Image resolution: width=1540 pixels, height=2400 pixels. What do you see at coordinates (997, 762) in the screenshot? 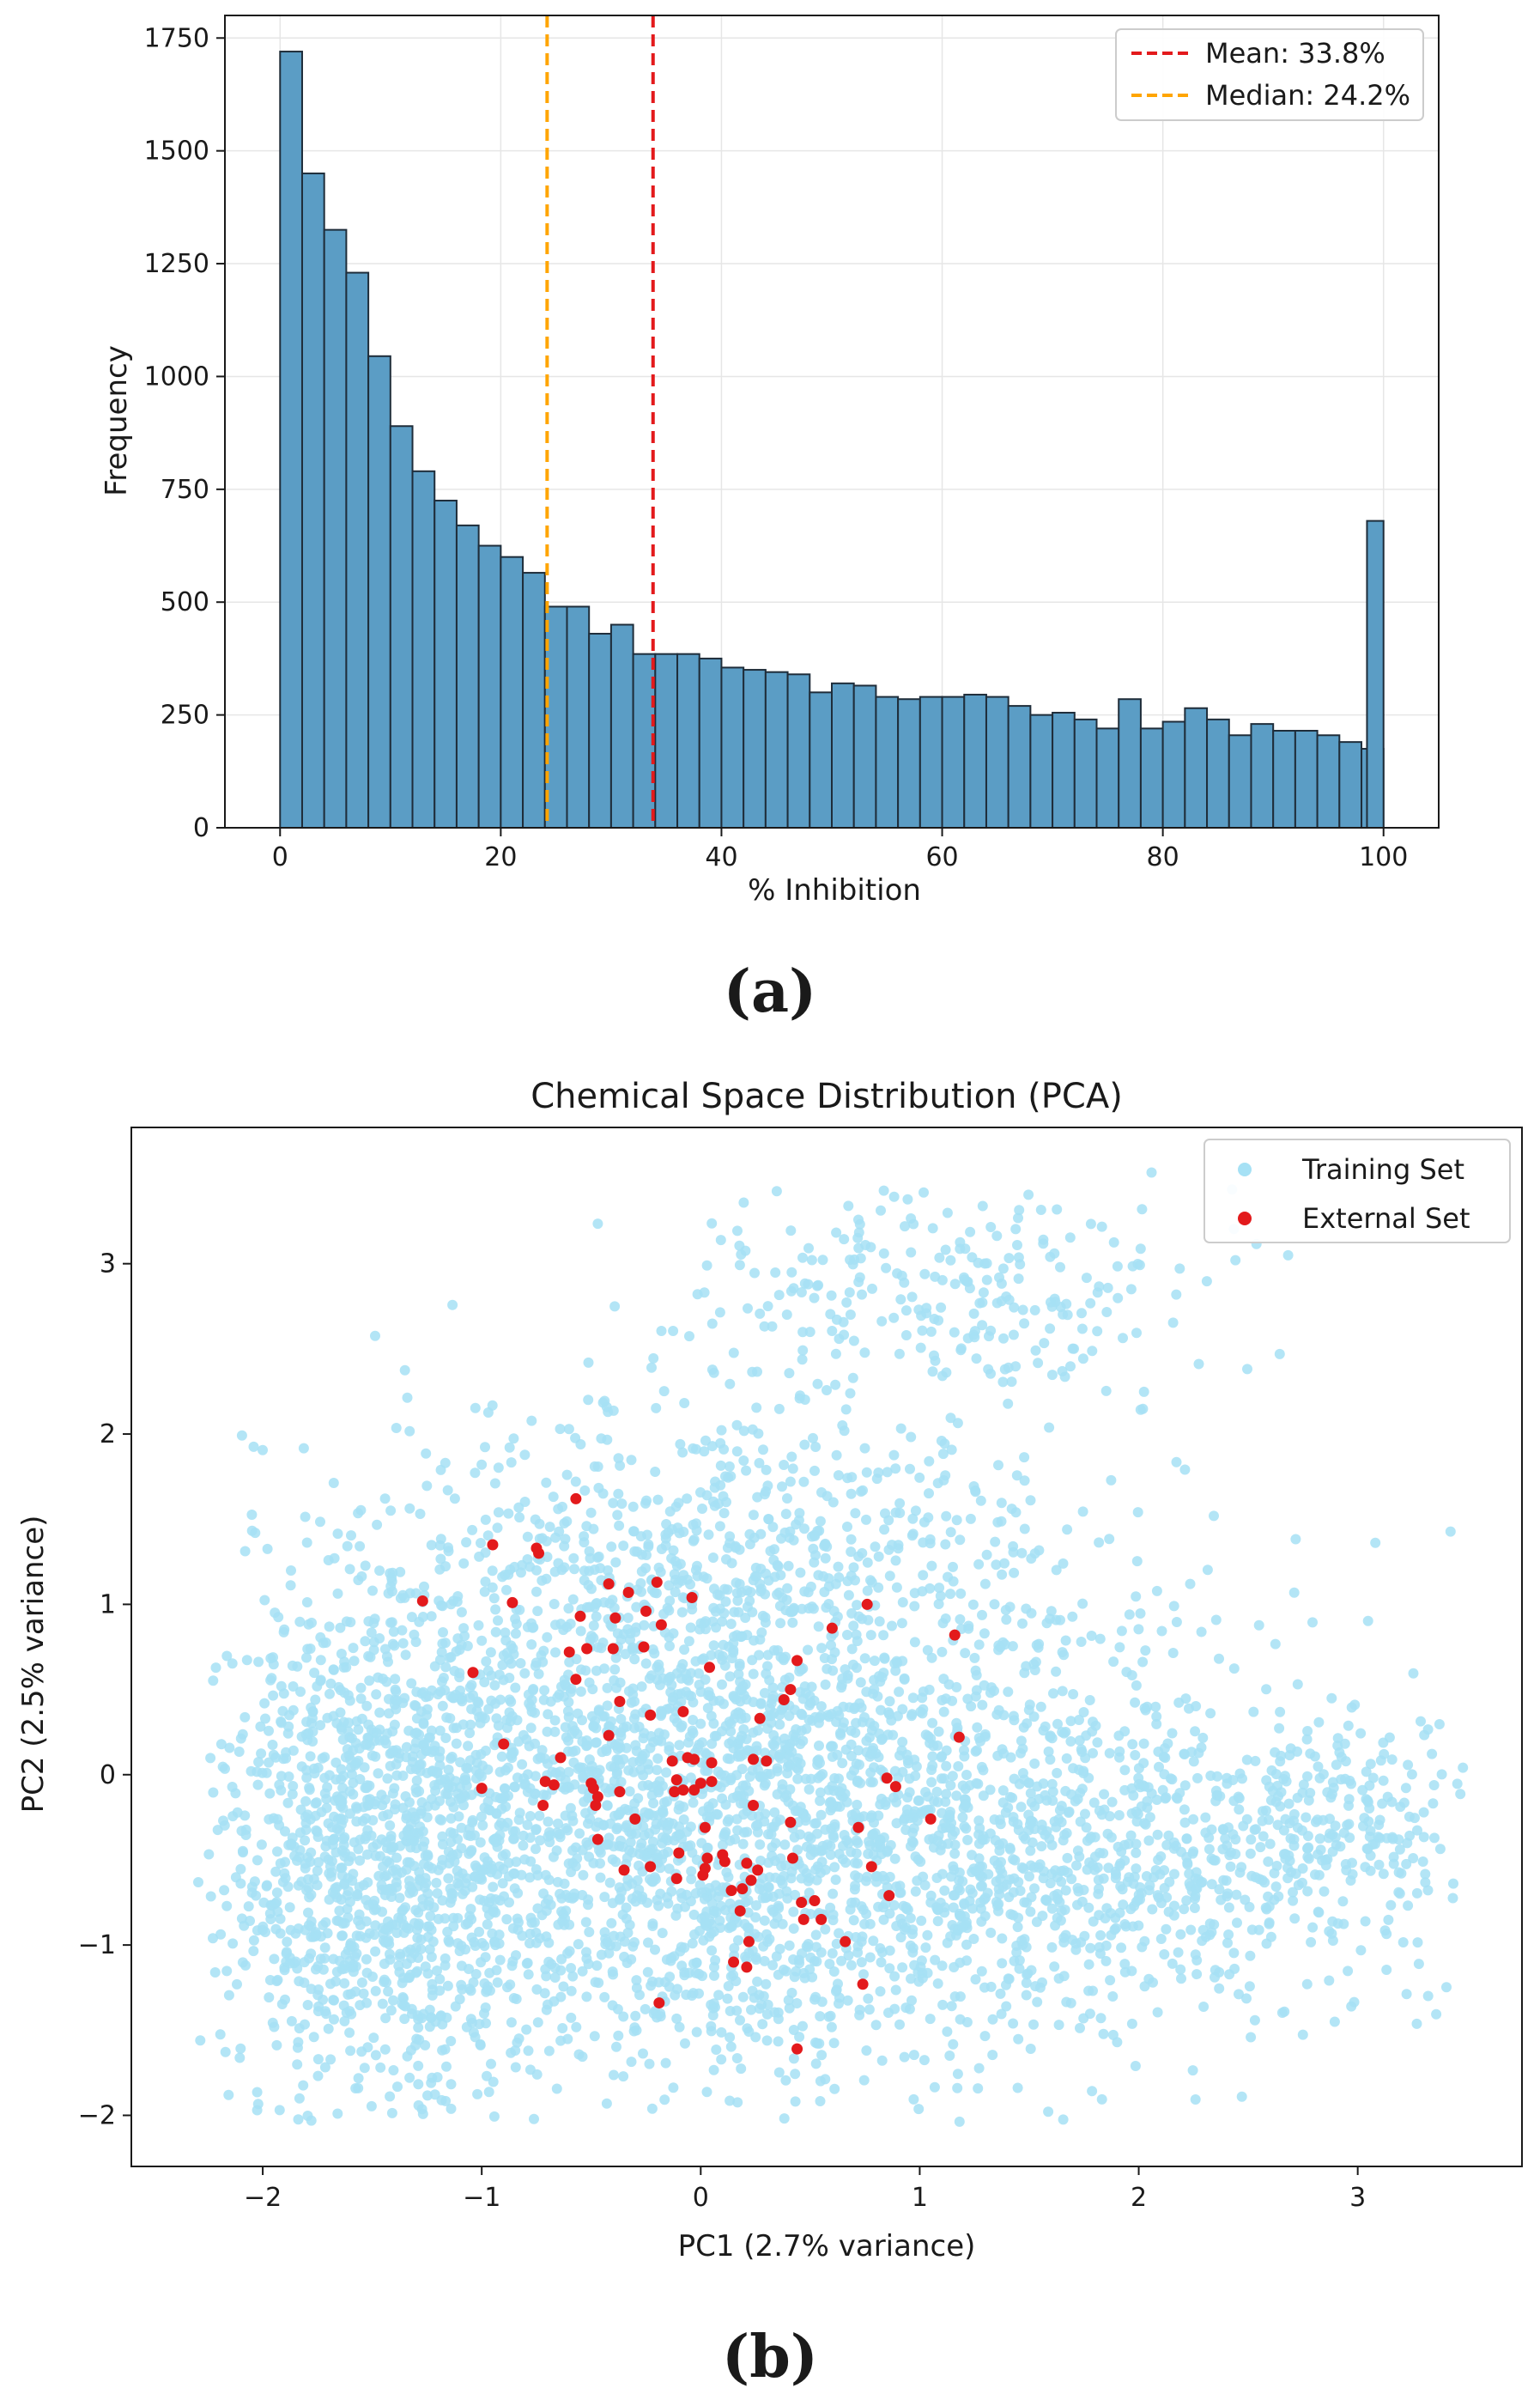
I see `histogram-bar` at bounding box center [997, 762].